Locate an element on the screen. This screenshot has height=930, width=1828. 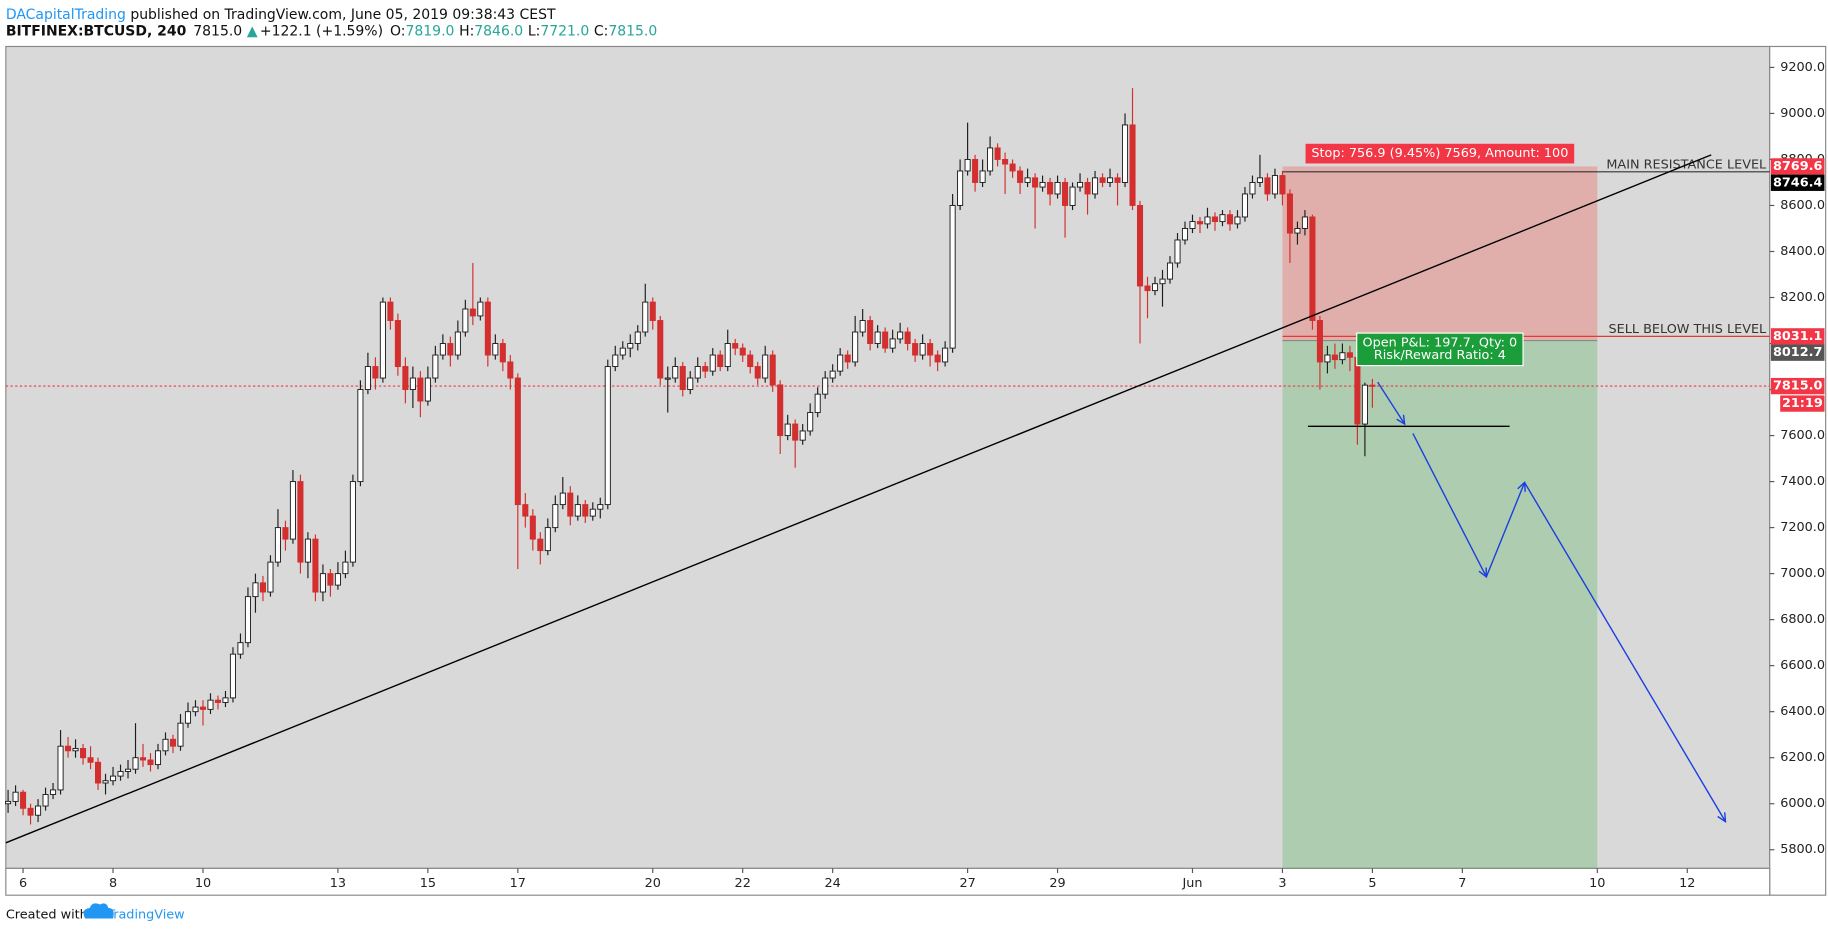
o-value: 7819.0 is located at coordinates (430, 31).